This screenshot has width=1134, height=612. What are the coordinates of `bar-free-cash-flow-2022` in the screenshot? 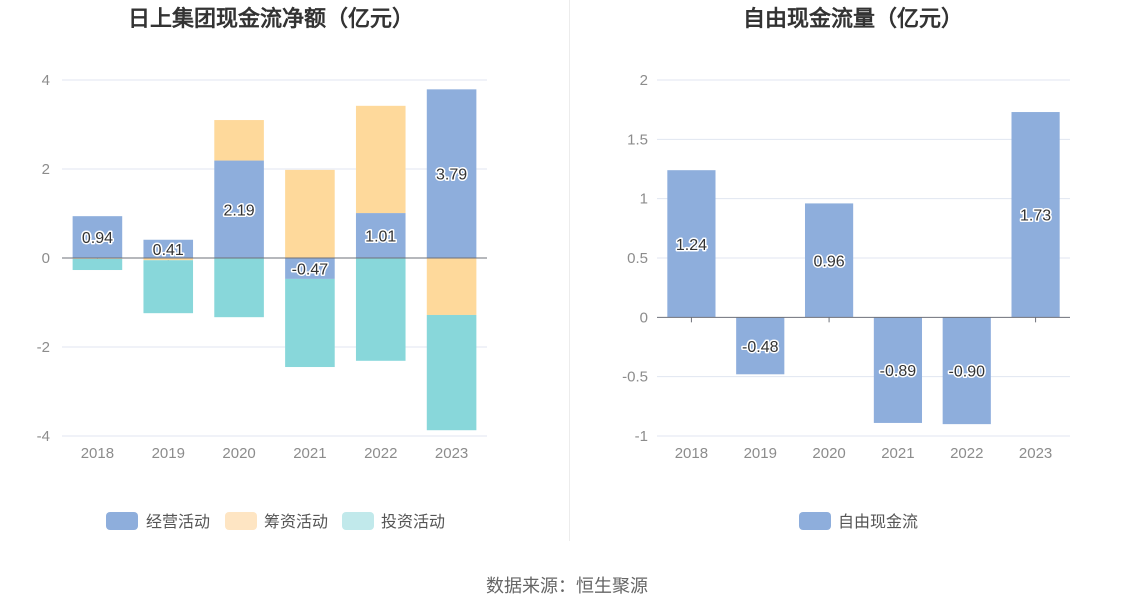 It's located at (966, 371).